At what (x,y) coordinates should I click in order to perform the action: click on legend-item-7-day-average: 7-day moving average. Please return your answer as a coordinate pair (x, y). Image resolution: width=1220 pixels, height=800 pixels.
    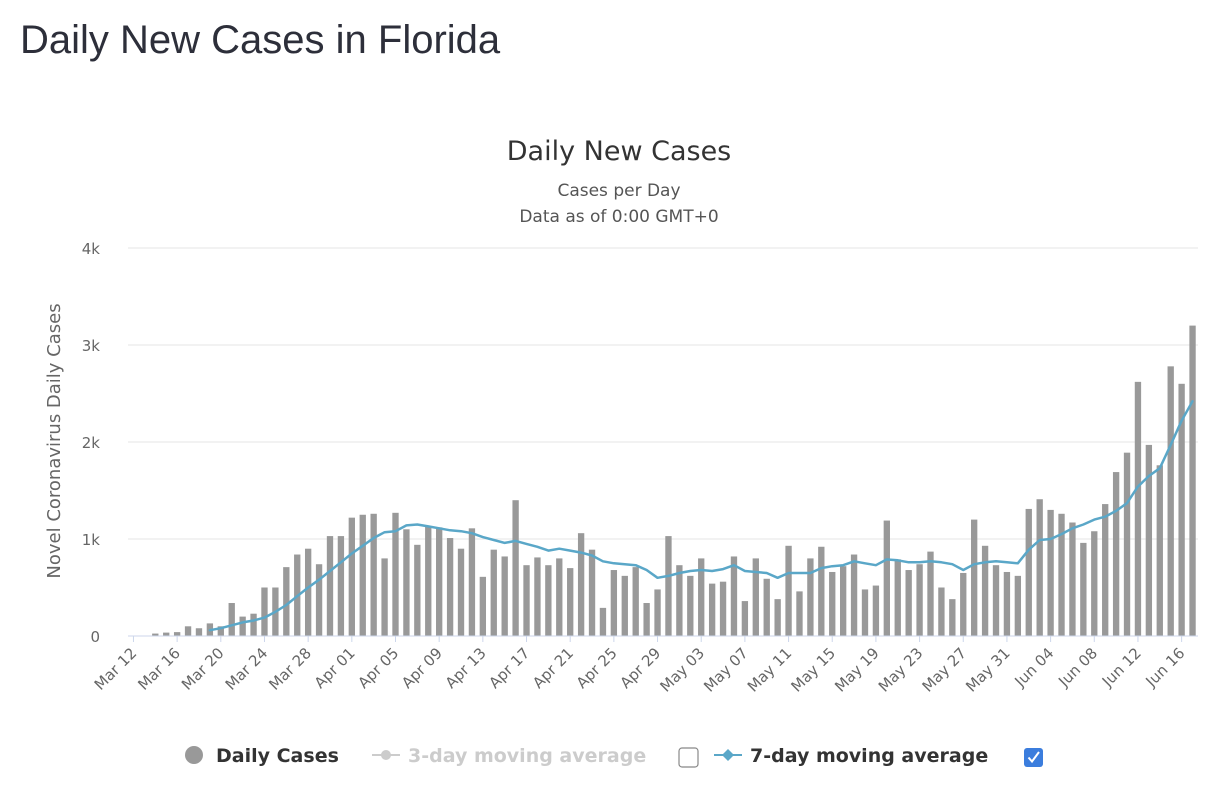
    Looking at the image, I should click on (851, 756).